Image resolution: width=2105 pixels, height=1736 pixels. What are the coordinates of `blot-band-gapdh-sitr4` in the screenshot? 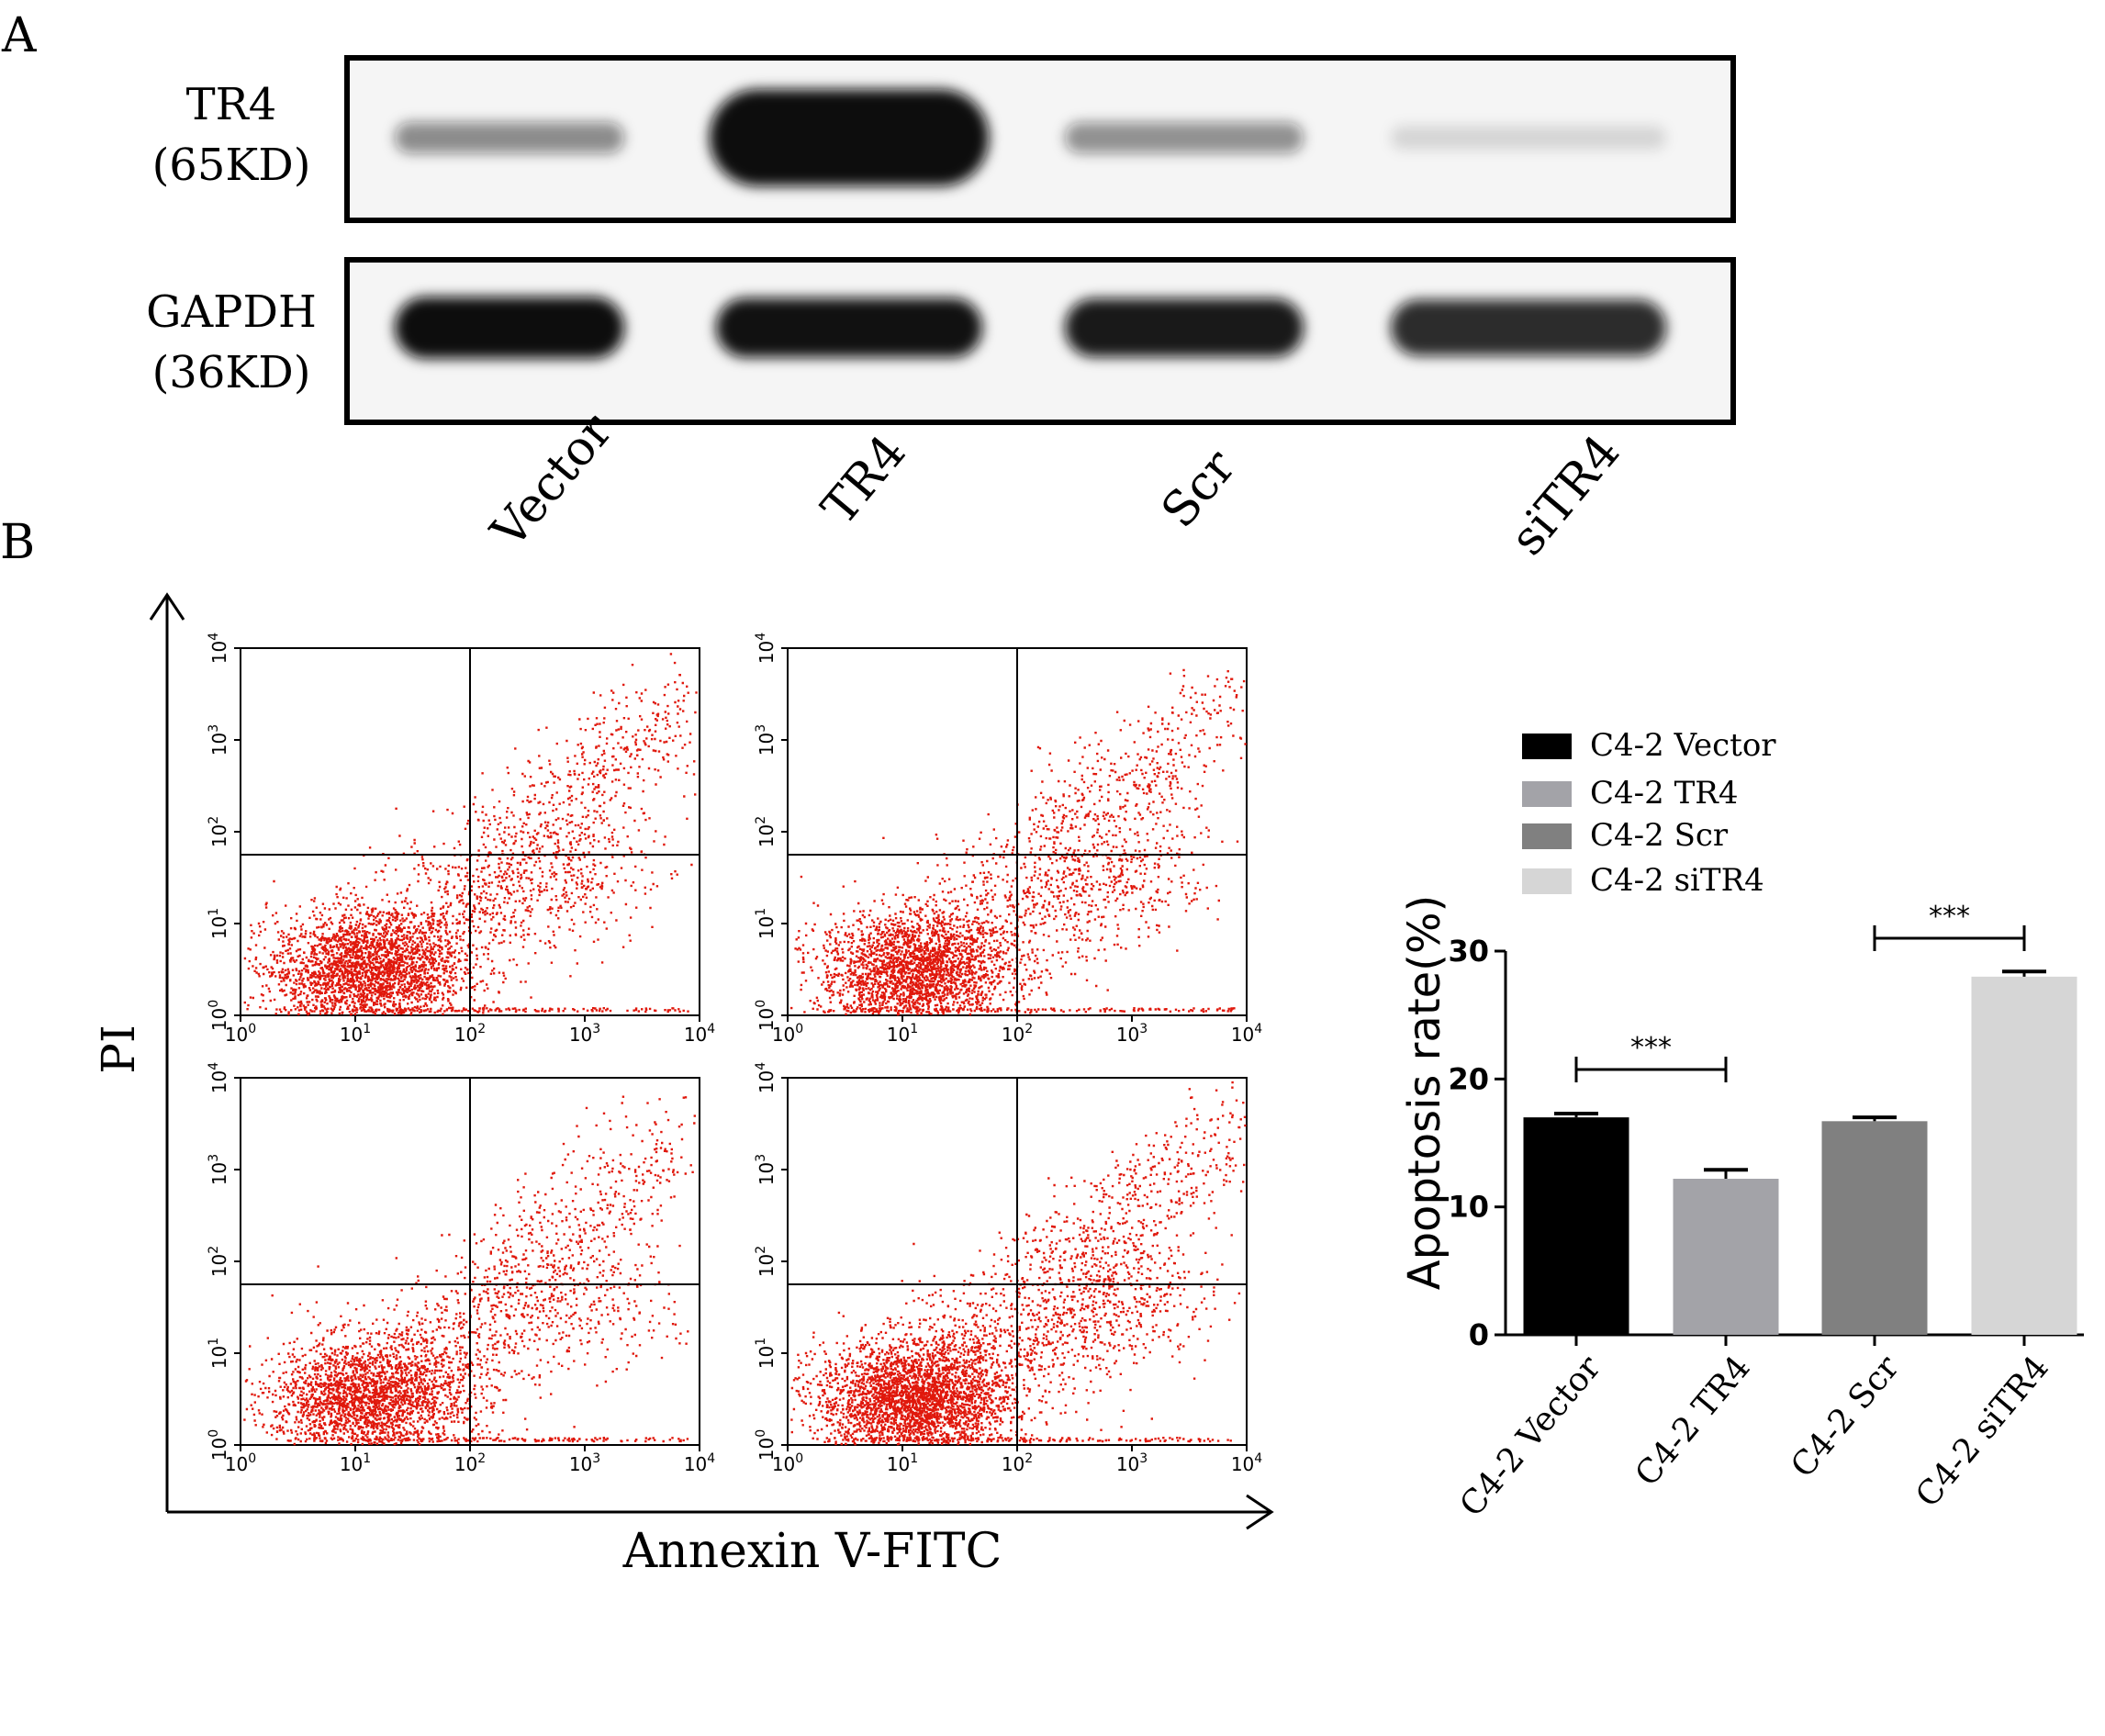 It's located at (1528, 327).